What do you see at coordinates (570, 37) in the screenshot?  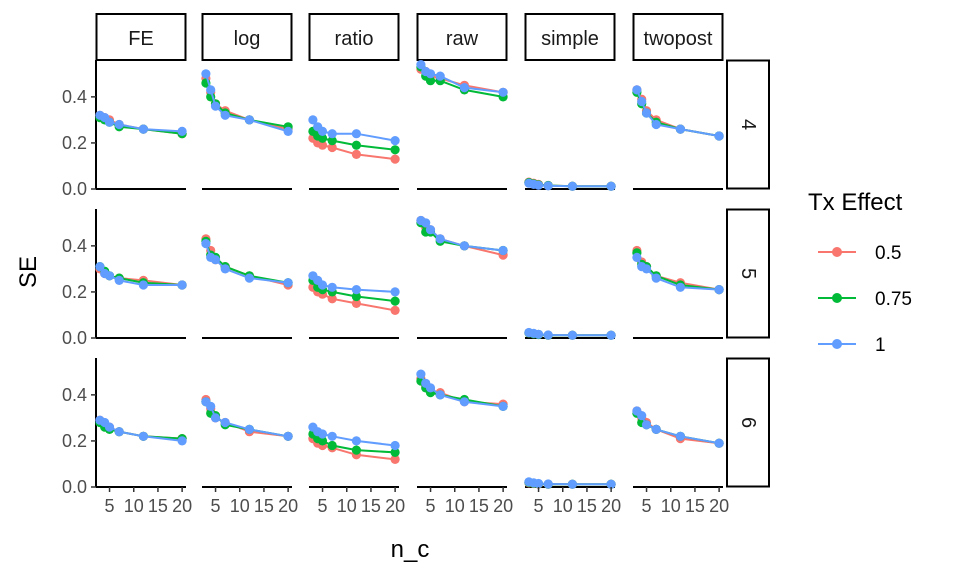 I see `strip-box-simple` at bounding box center [570, 37].